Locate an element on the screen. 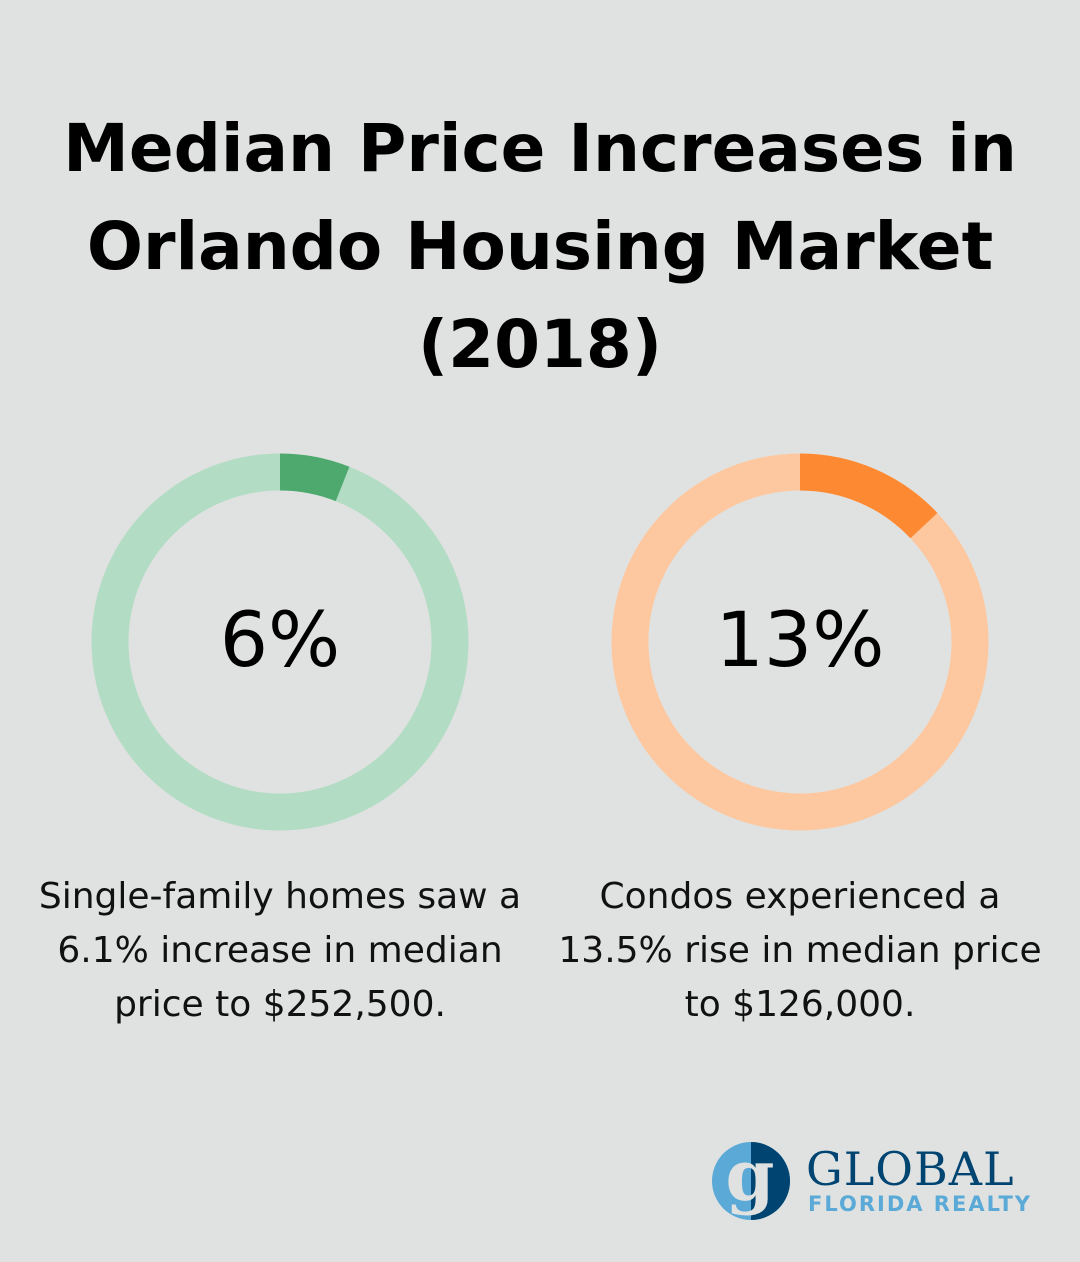 This screenshot has height=1262, width=1080. logo-g-icon: g is located at coordinates (751, 1180).